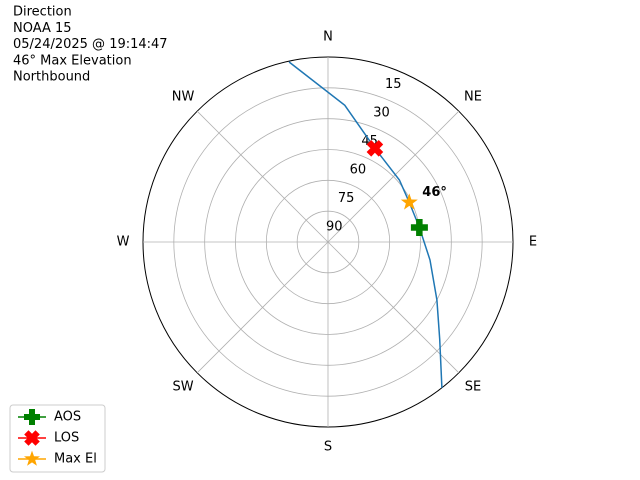  Describe the element at coordinates (42, 28) in the screenshot. I see `title-line: NOAA 15` at that location.